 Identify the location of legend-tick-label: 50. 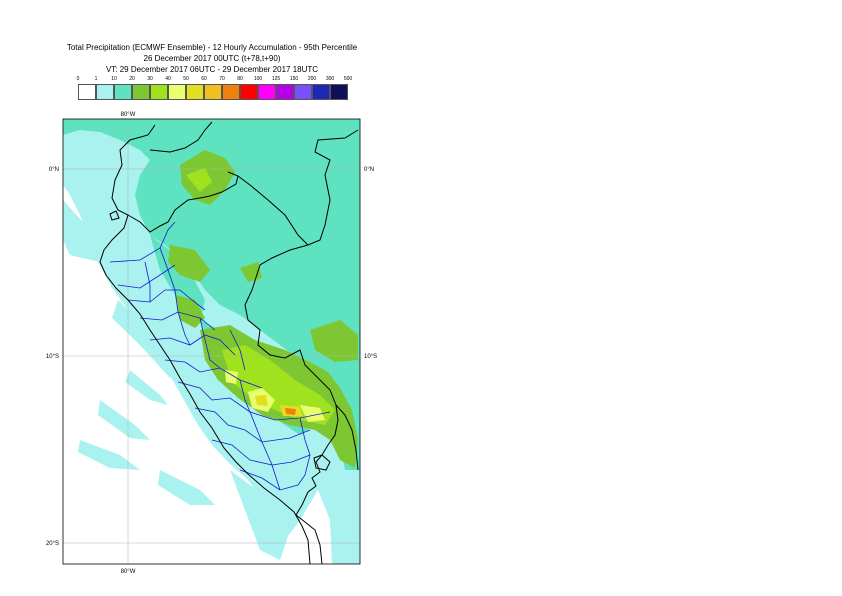
(186, 79).